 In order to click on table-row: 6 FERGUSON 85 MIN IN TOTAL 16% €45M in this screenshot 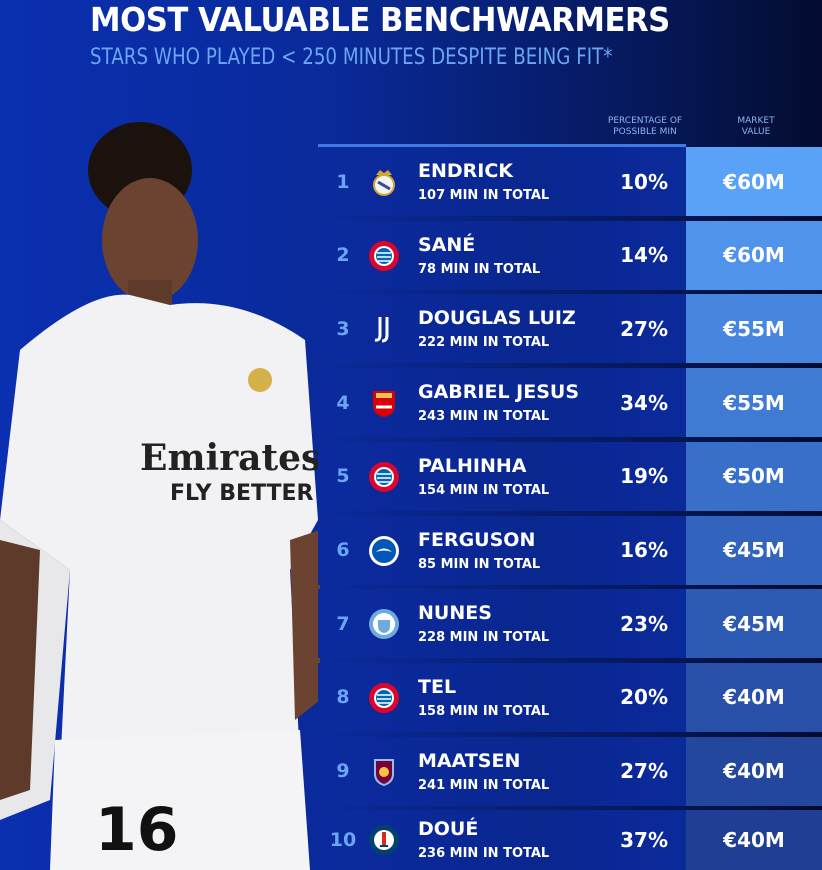, I will do `click(570, 550)`.